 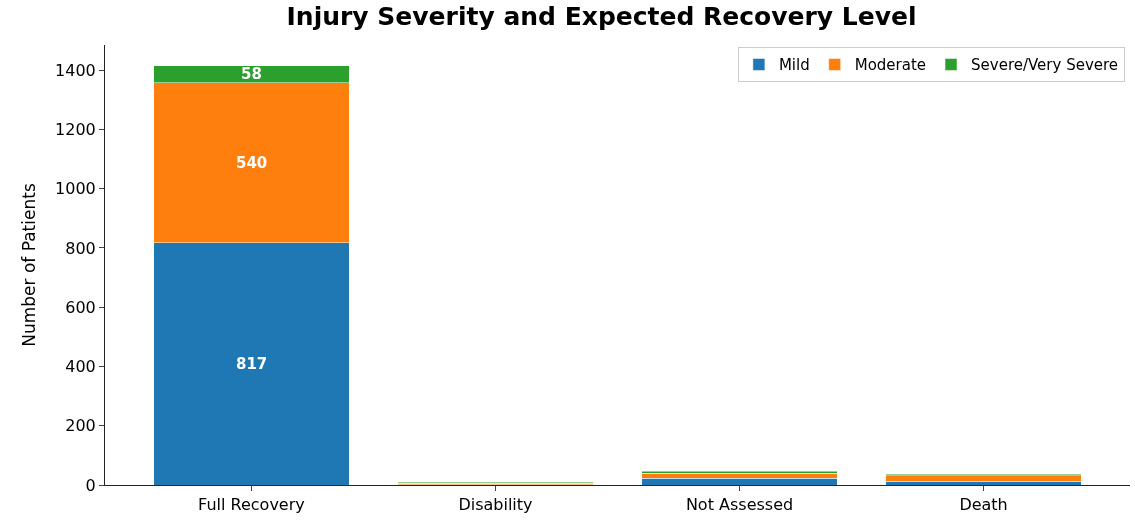 What do you see at coordinates (80, 307) in the screenshot?
I see `y-tick-label: 600` at bounding box center [80, 307].